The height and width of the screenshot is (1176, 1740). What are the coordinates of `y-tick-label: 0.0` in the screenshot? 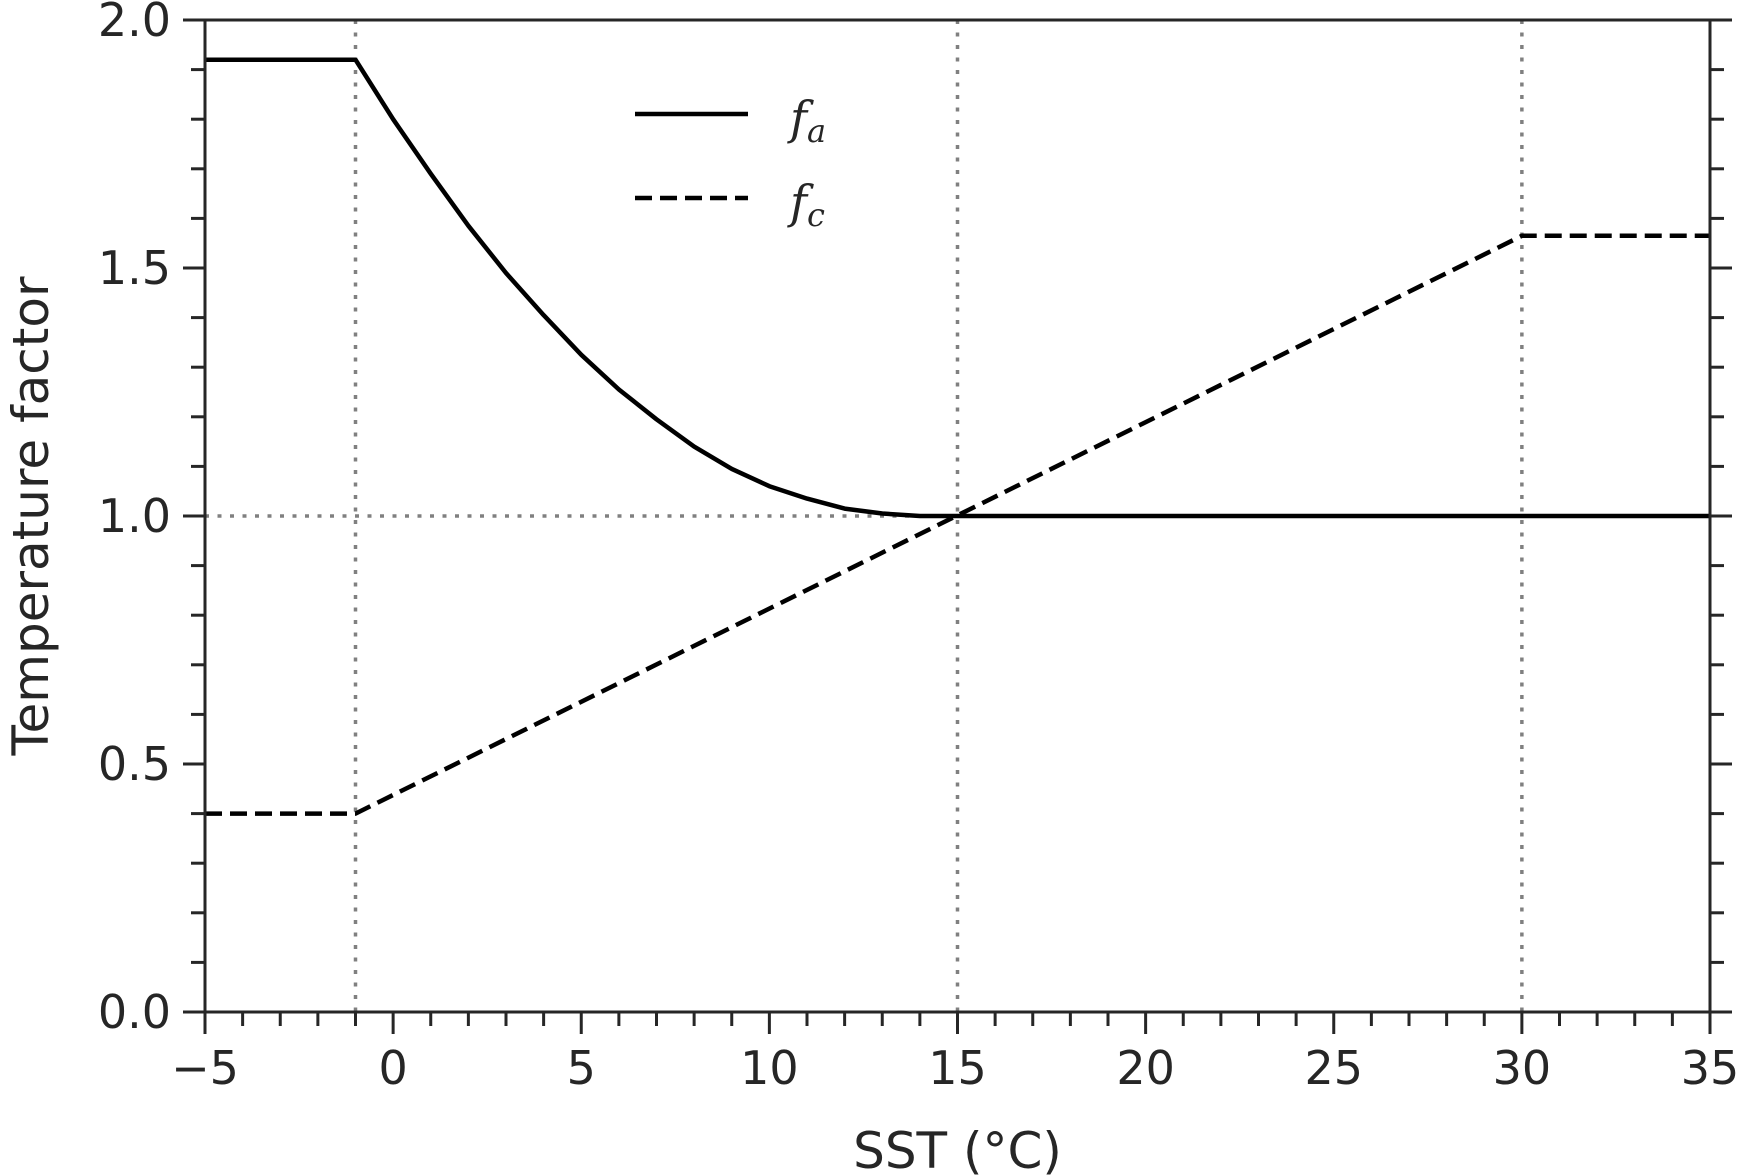 It's located at (134, 1012).